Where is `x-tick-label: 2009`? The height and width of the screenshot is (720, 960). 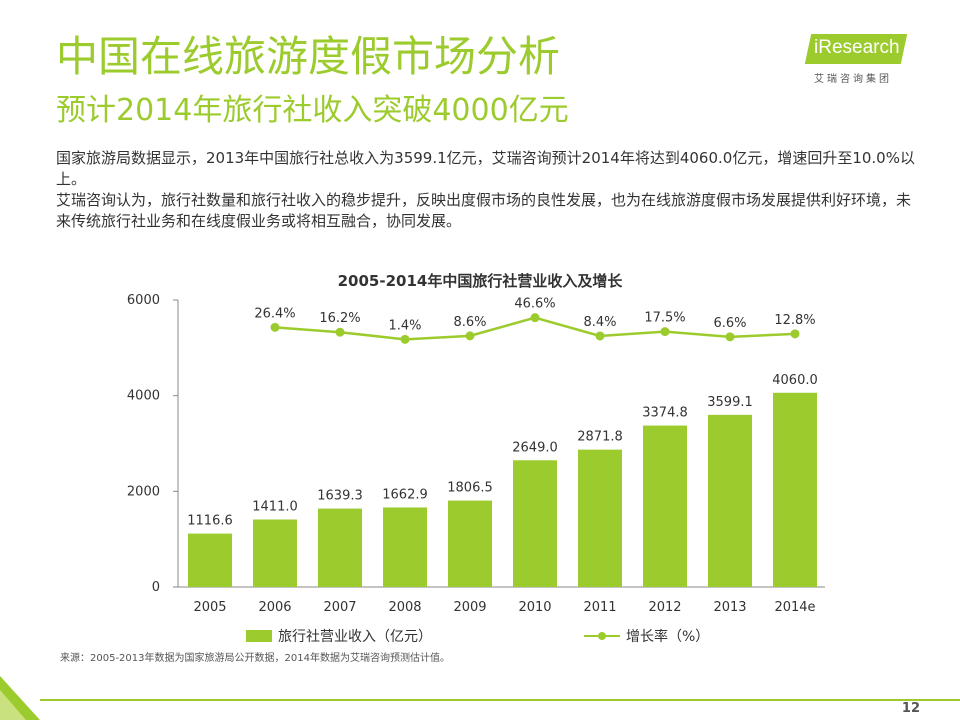
x-tick-label: 2009 is located at coordinates (469, 607).